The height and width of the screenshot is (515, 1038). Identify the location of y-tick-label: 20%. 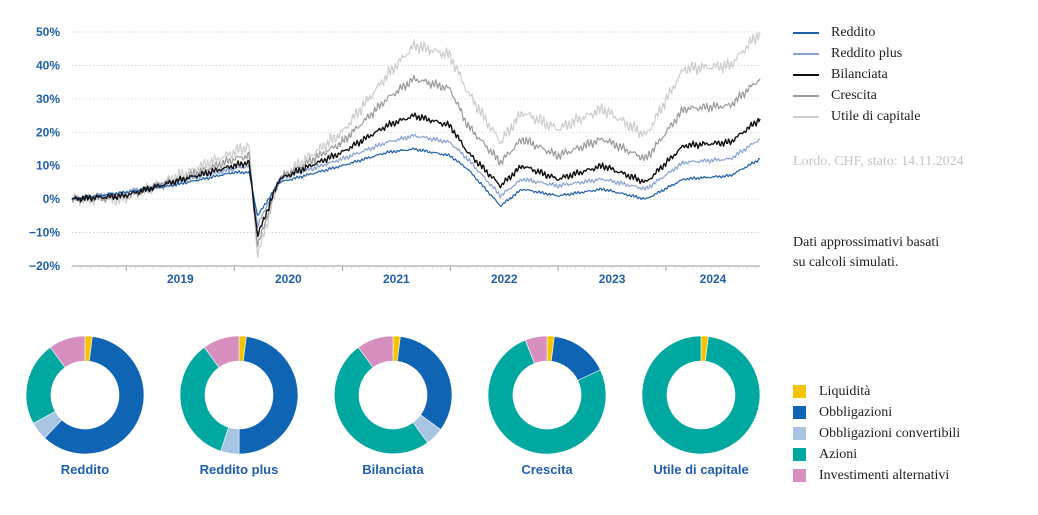
(48, 132).